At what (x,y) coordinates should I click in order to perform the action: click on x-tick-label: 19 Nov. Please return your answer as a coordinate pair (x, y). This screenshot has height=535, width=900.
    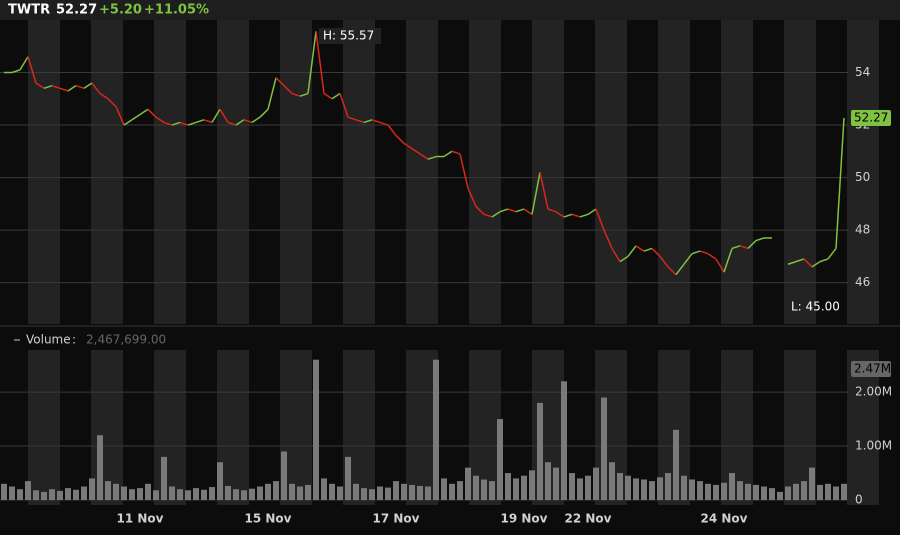
    Looking at the image, I should click on (524, 519).